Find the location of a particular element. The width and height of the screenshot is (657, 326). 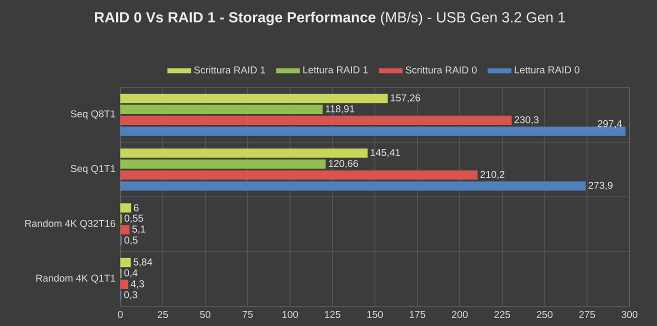

x-tick-label: 0 is located at coordinates (120, 314).